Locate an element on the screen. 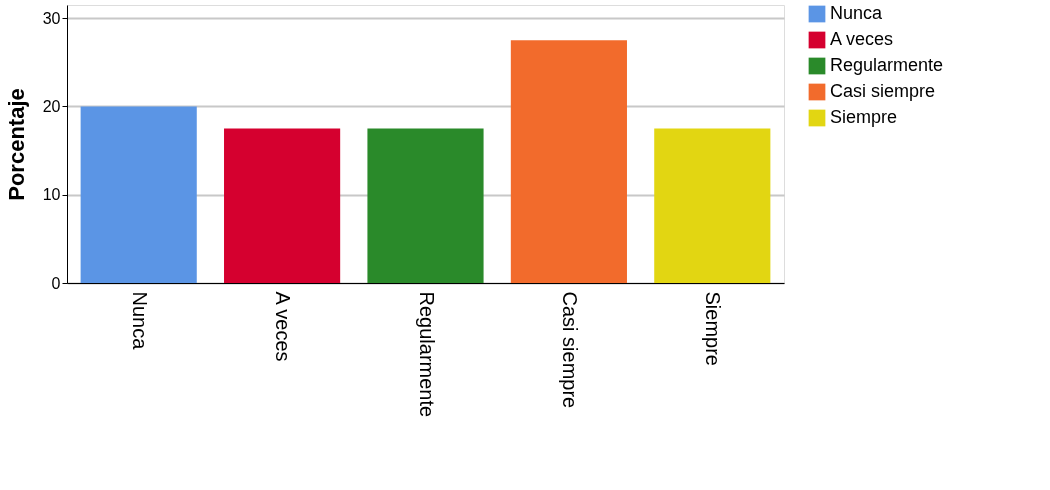 The height and width of the screenshot is (490, 1050). legend-label: Regularmente is located at coordinates (887, 65).